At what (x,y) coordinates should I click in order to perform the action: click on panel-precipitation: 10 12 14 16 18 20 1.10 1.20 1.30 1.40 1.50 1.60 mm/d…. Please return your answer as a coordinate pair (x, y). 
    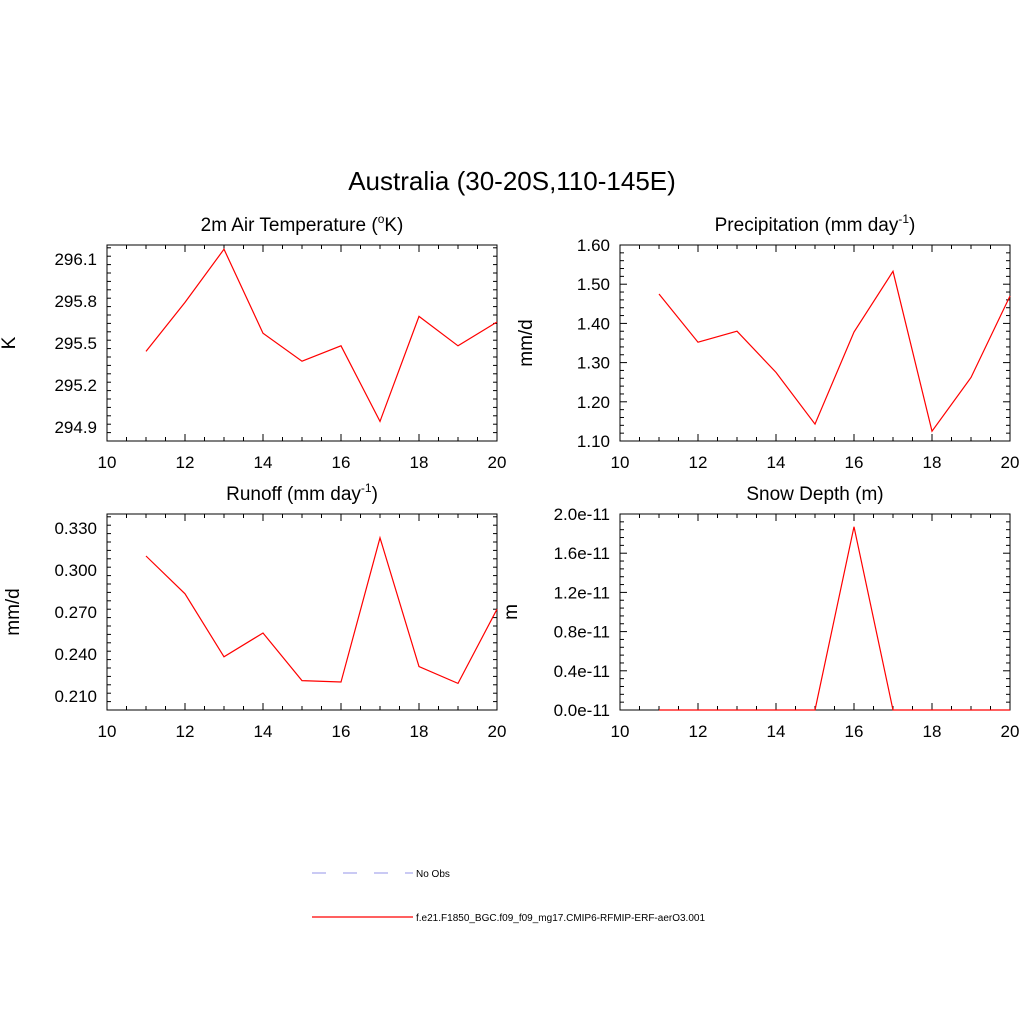
    Looking at the image, I should click on (767, 342).